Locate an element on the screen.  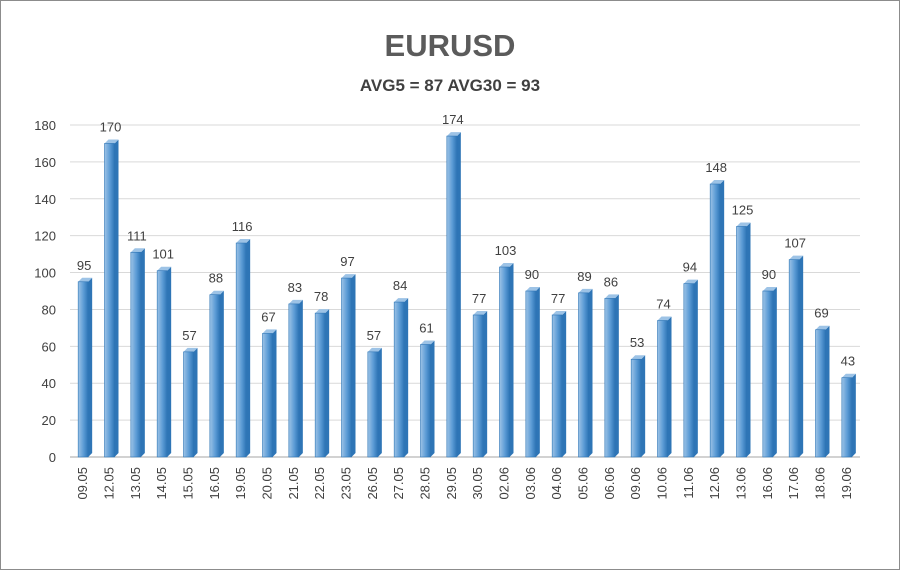
data-label: 174 is located at coordinates (453, 119).